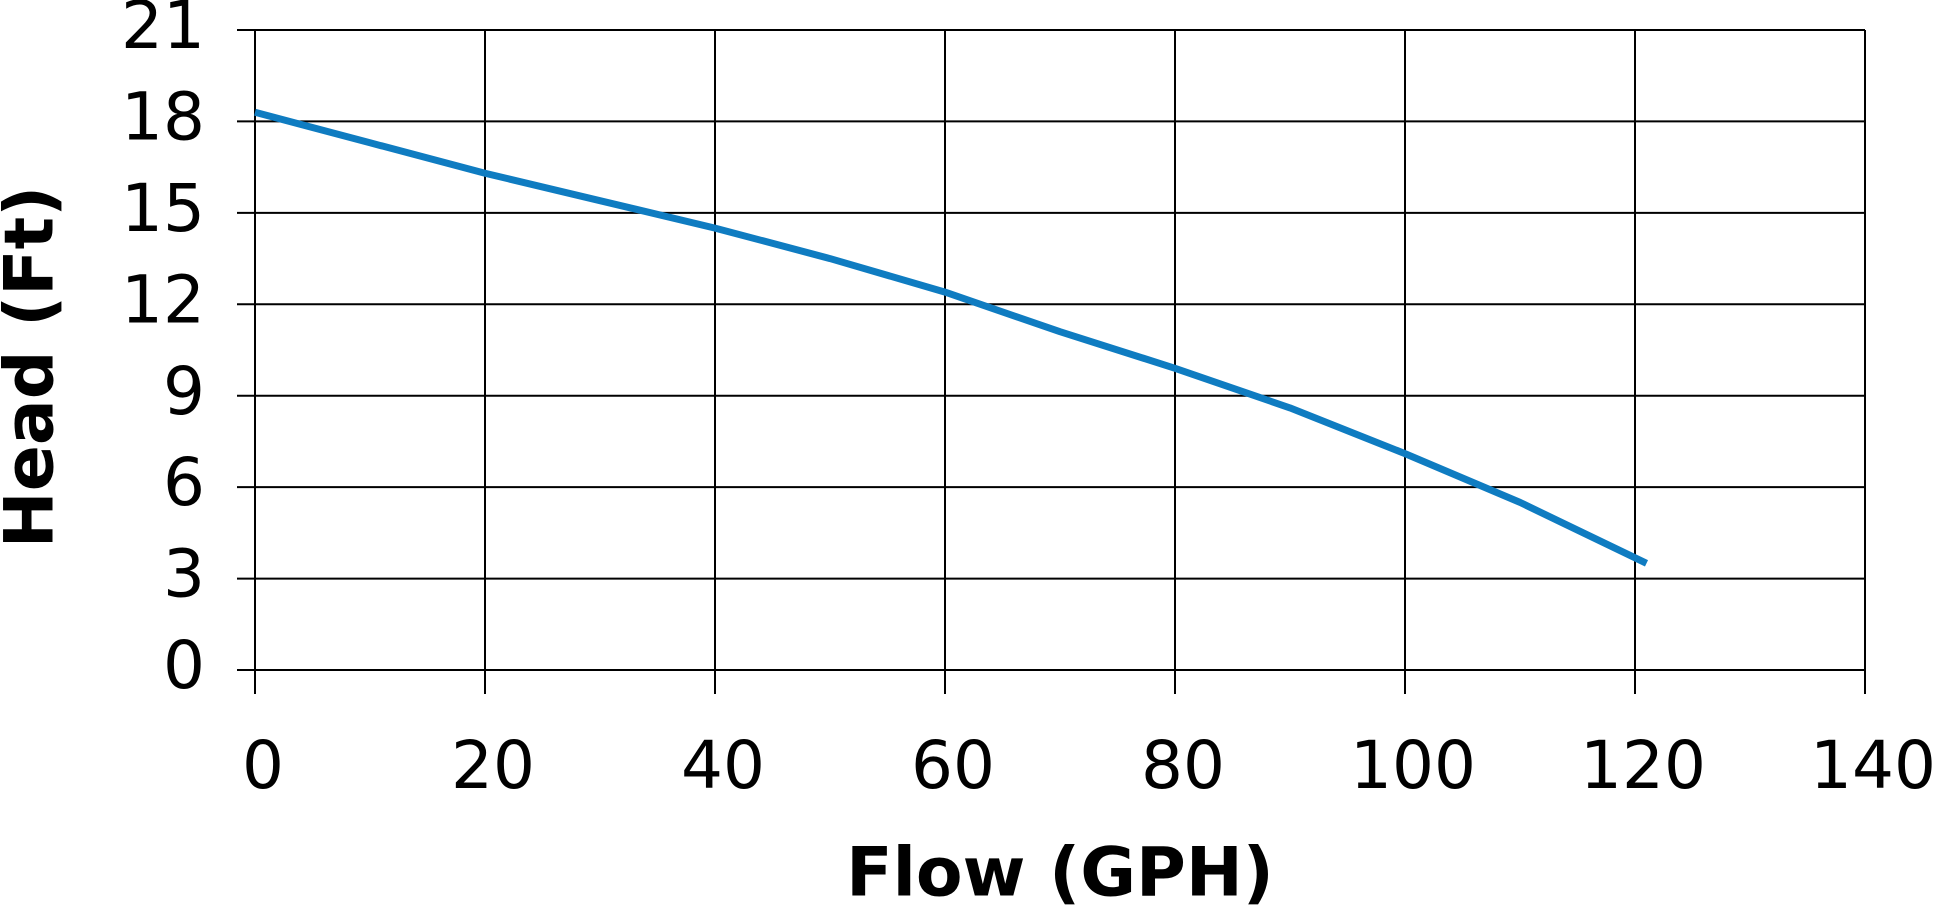 The height and width of the screenshot is (916, 1950). I want to click on x-tick-label: 140, so click(1873, 765).